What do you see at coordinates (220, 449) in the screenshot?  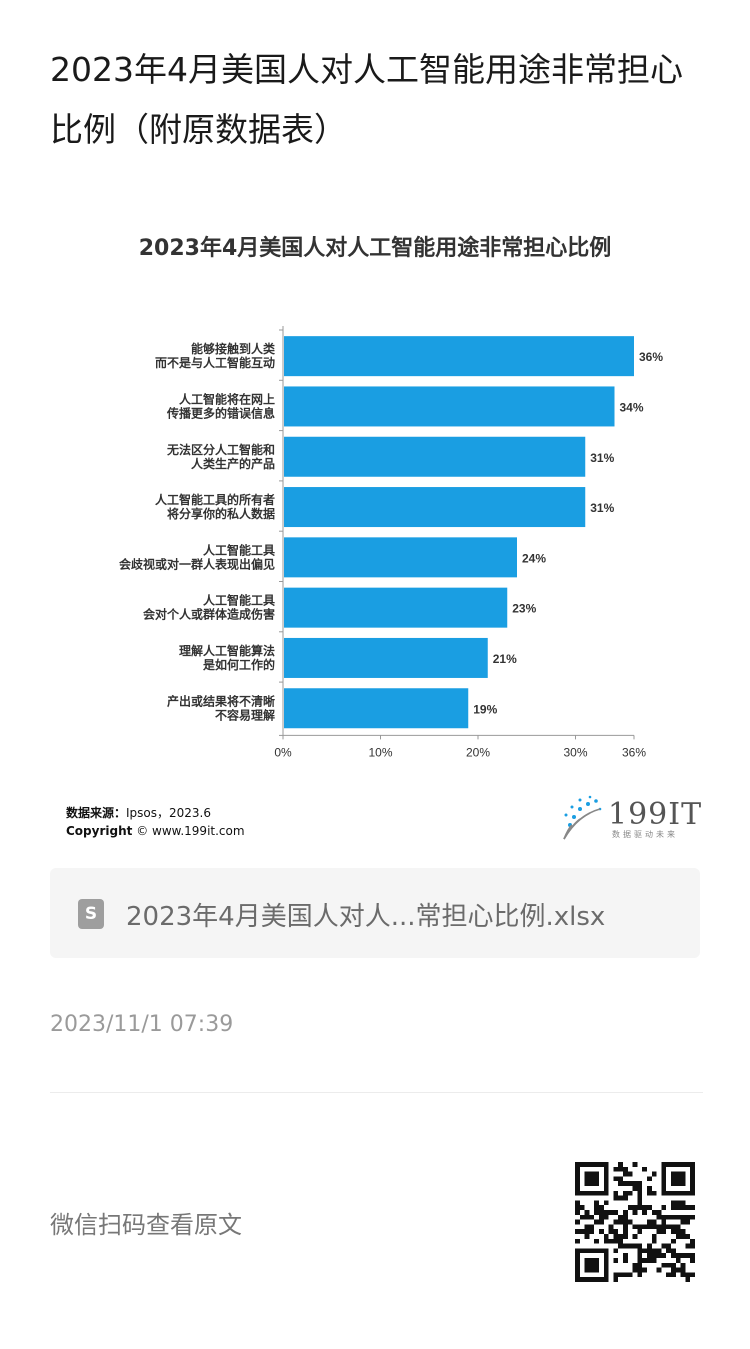 I see `category-label: 无法区分人工智能和` at bounding box center [220, 449].